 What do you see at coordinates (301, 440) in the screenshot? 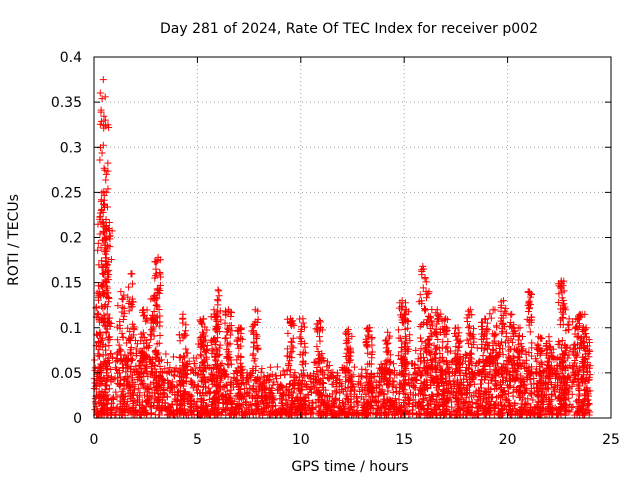
I see `x-tick-label: 10` at bounding box center [301, 440].